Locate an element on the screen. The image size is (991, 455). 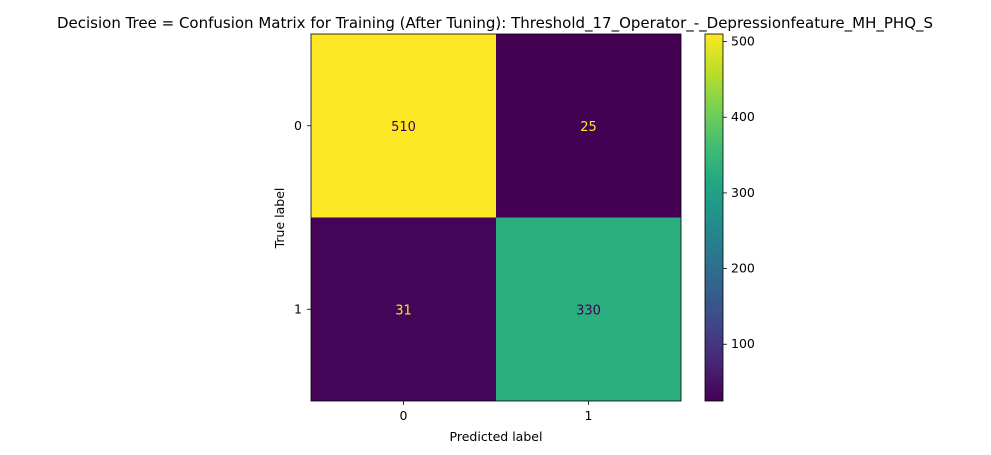
colorbar-tick-label: 200 is located at coordinates (743, 268).